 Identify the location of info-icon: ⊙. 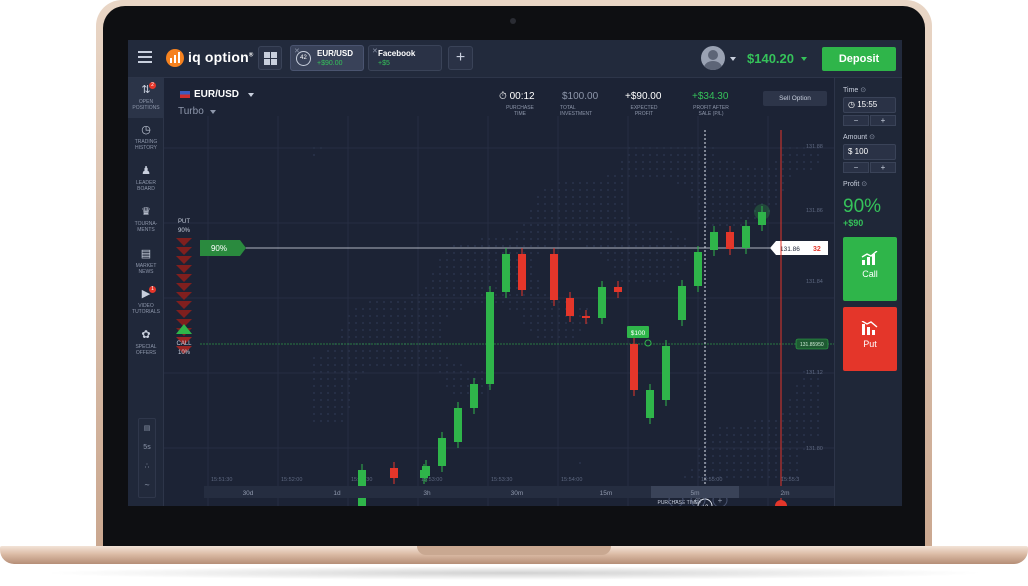
(872, 137).